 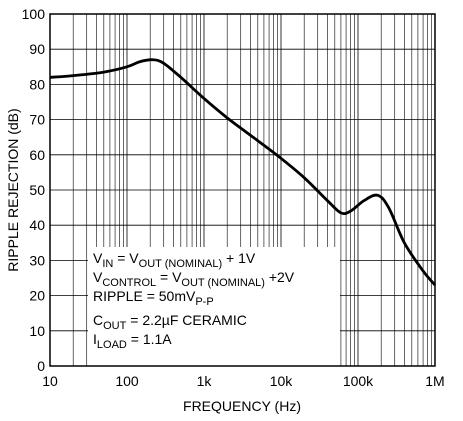 I want to click on x-tick-label: 10k, so click(x=282, y=381).